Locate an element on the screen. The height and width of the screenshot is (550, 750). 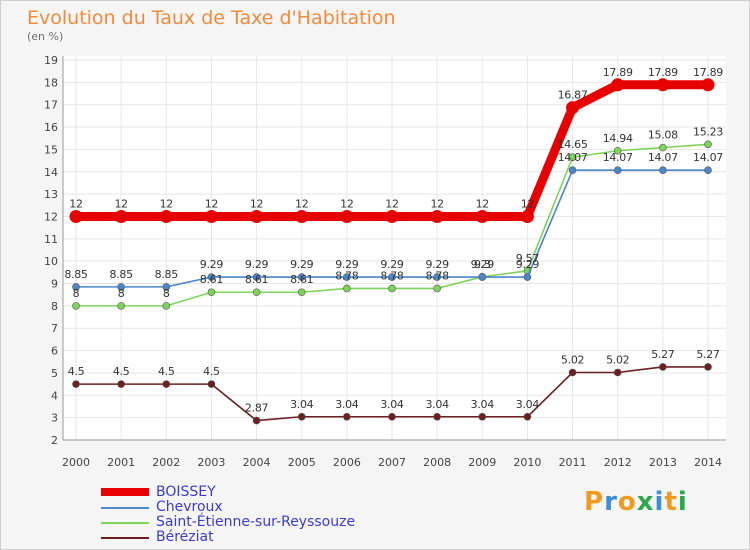
proxiti-logo: Proxiti is located at coordinates (636, 502).